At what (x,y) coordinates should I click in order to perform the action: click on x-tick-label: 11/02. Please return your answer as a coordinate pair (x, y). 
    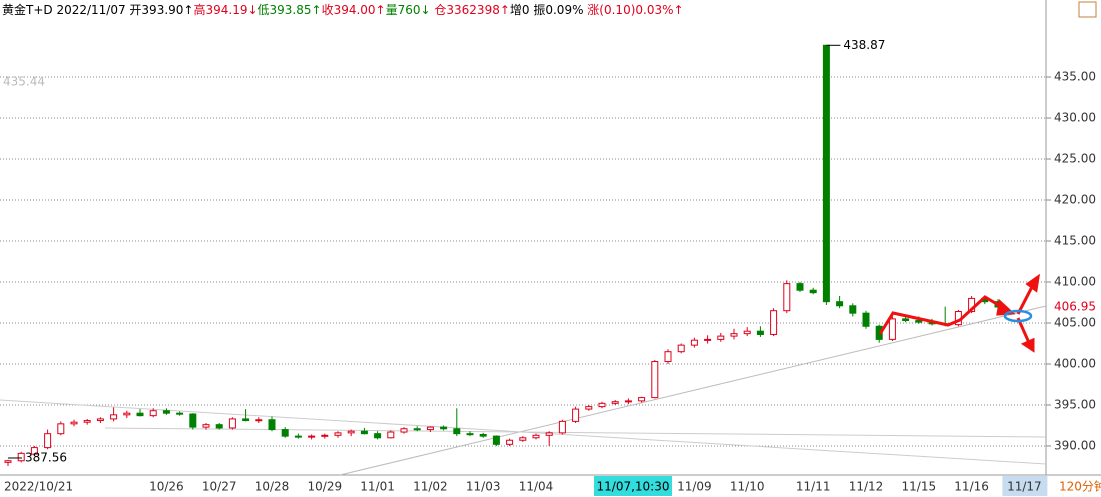
    Looking at the image, I should click on (430, 487).